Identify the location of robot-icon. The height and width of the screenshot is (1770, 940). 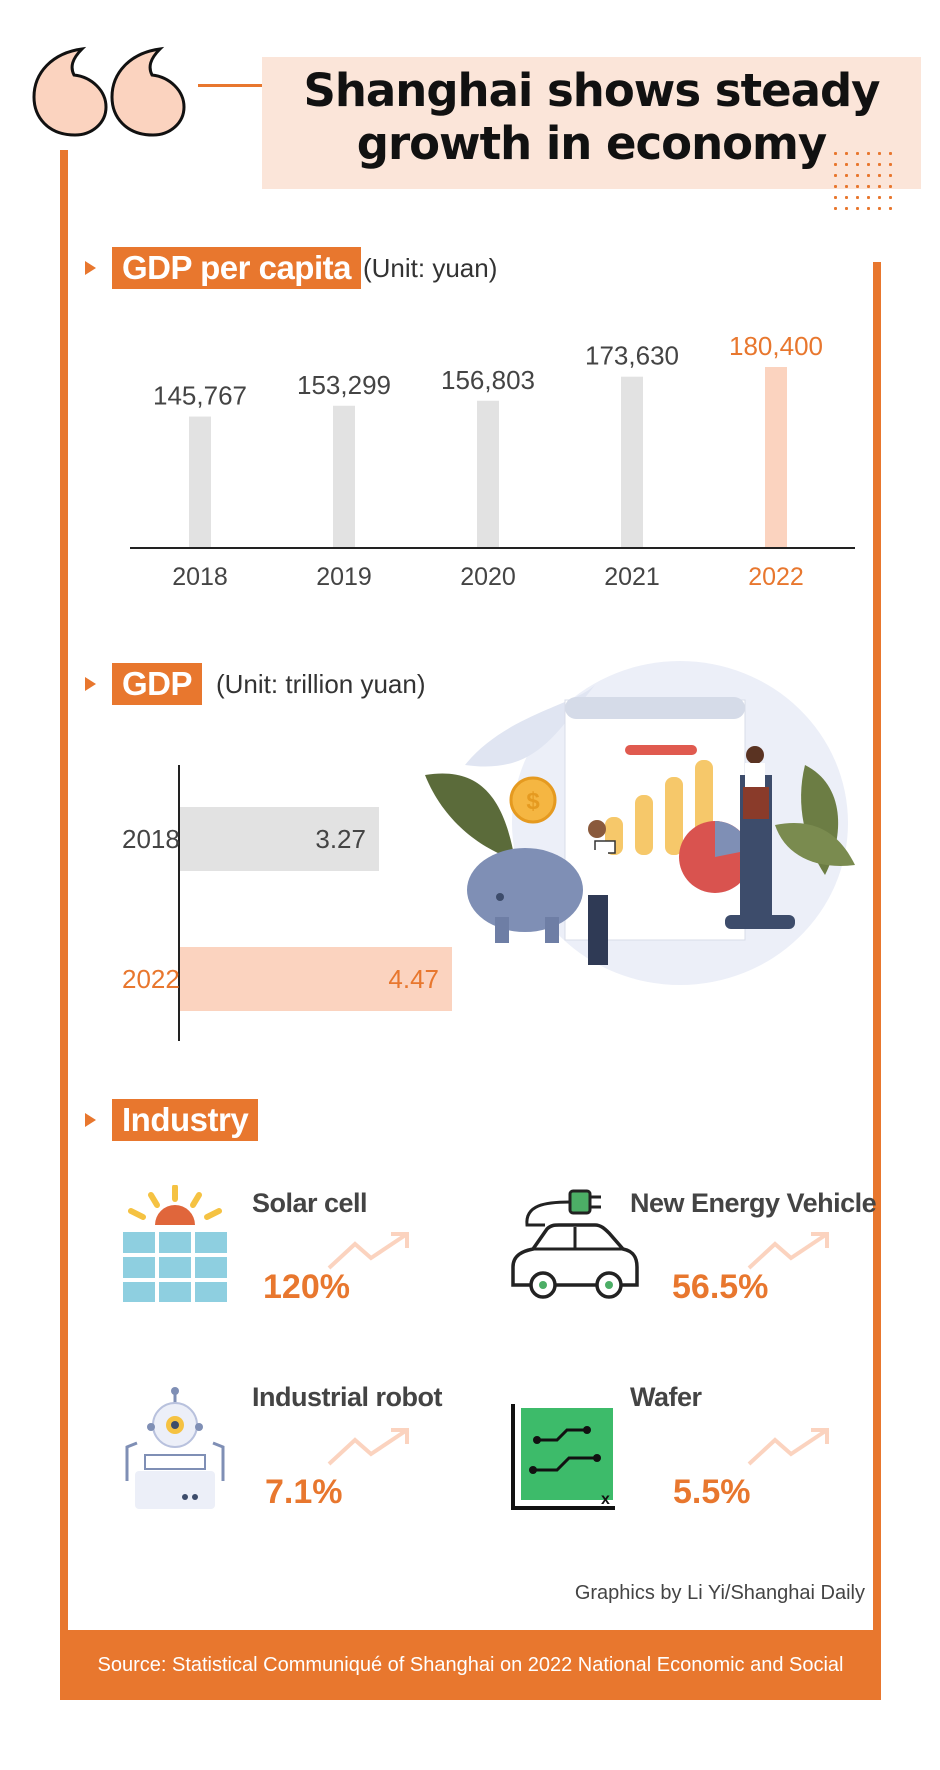
(175, 1448).